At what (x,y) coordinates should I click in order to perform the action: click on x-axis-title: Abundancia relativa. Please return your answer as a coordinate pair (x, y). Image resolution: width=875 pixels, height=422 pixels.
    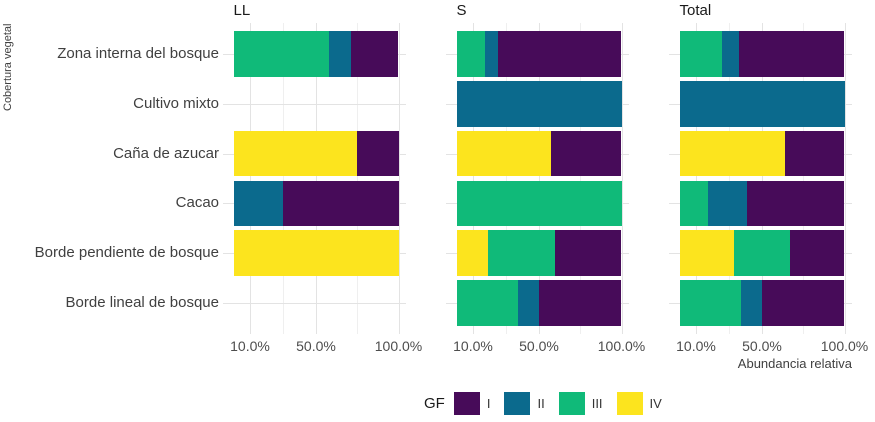
    Looking at the image, I should click on (794, 363).